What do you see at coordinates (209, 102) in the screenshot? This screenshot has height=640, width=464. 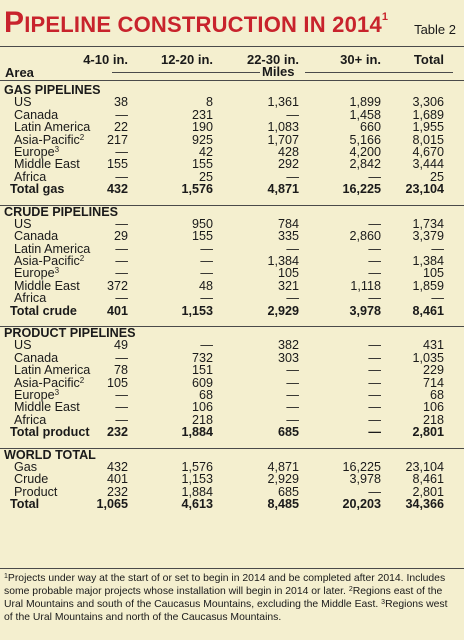 I see `cell-c12-20: 8` at bounding box center [209, 102].